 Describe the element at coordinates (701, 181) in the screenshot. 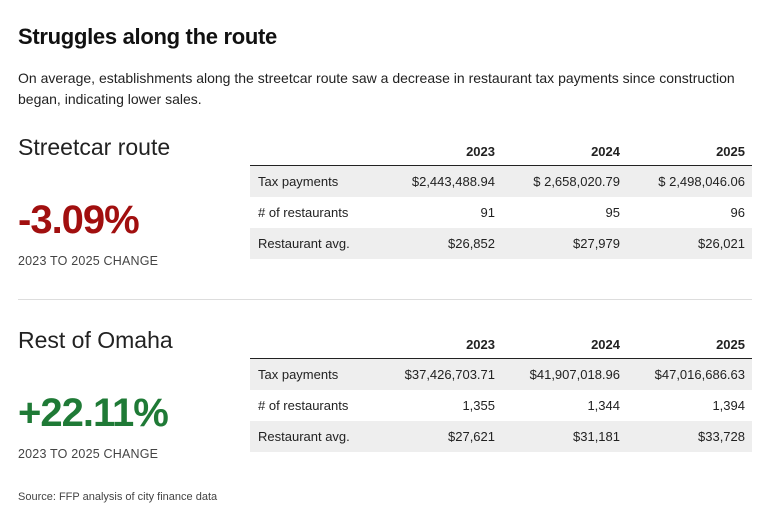

I see `table-cell: $ 2,498,046.06` at that location.